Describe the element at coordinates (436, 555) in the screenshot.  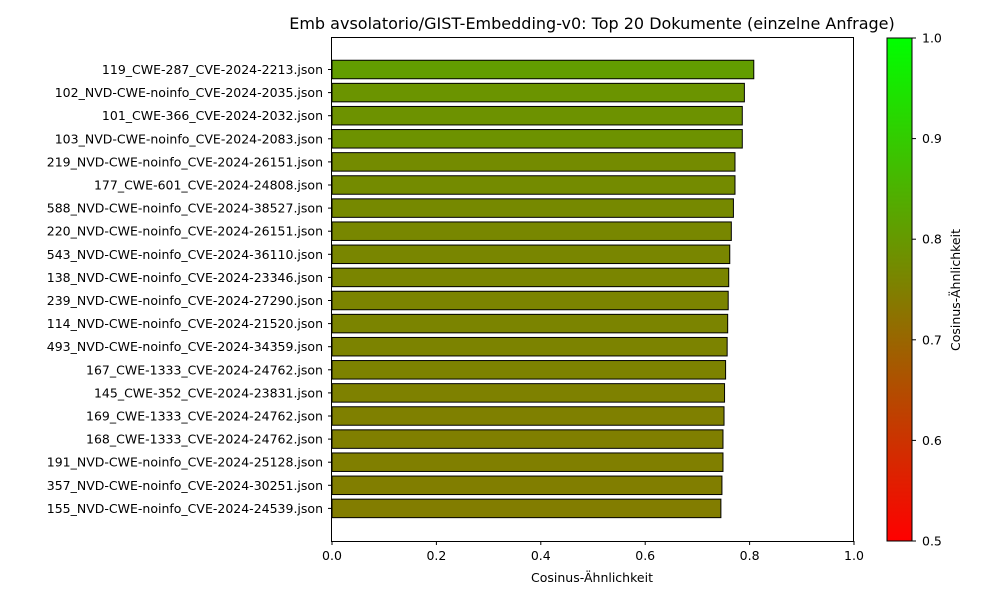
I see `x-tick-label: 0.2` at that location.